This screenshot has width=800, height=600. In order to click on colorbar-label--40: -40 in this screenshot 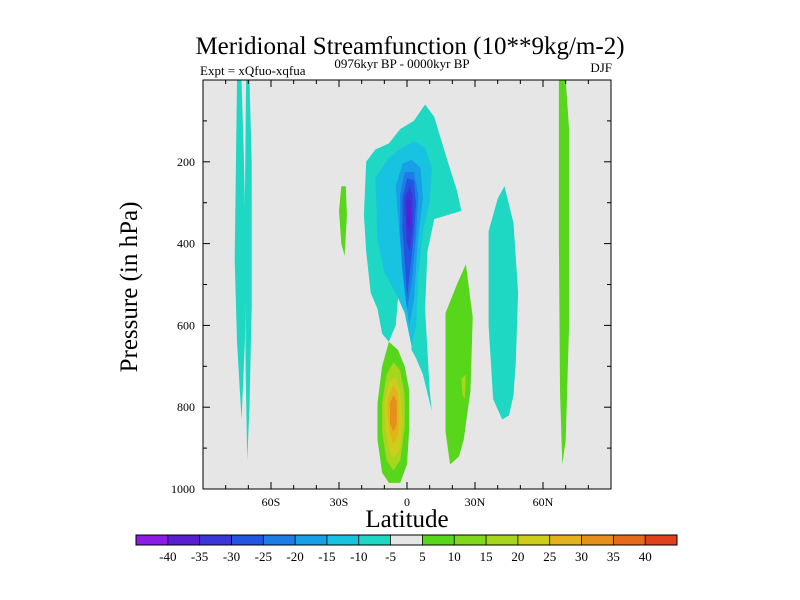, I will do `click(167, 556)`.